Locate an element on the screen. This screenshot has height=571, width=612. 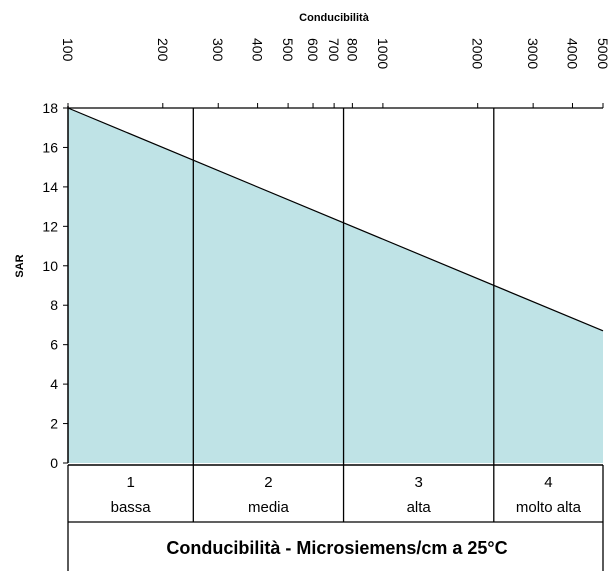
x-tick-label-800: 800 is located at coordinates (352, 50).